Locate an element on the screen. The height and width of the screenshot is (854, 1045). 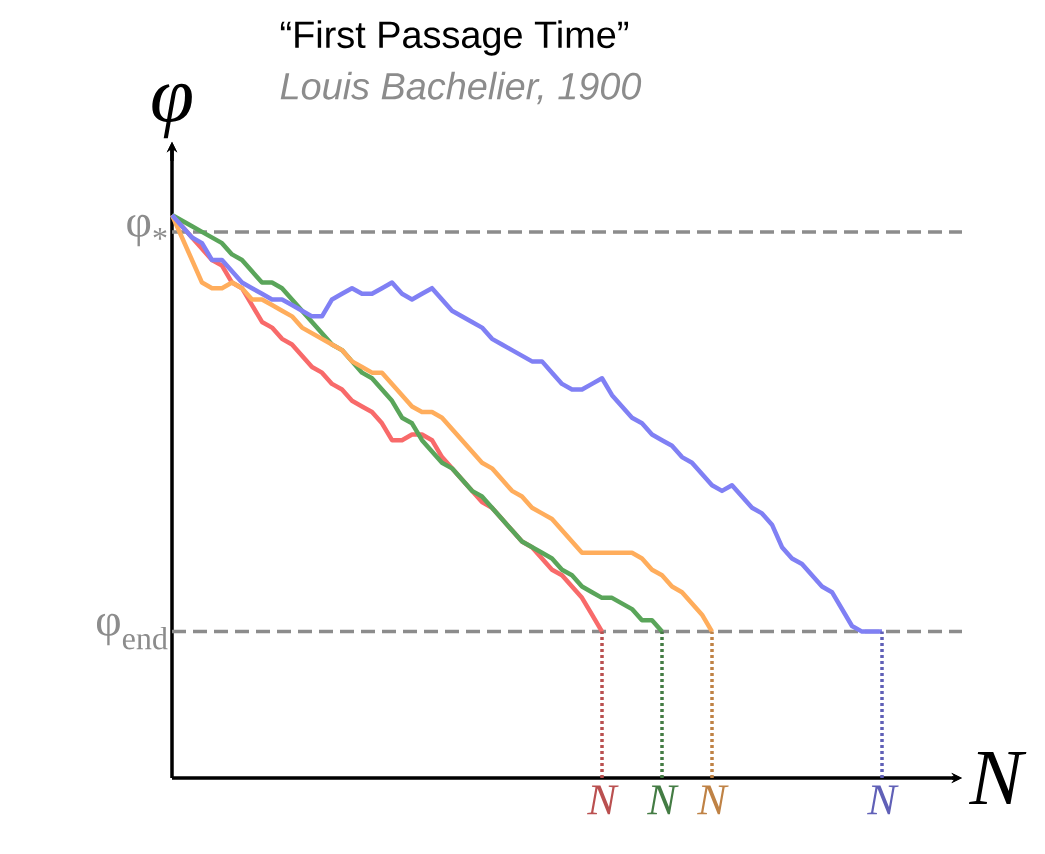
chart-title: “First Passage Time” is located at coordinates (454, 38).